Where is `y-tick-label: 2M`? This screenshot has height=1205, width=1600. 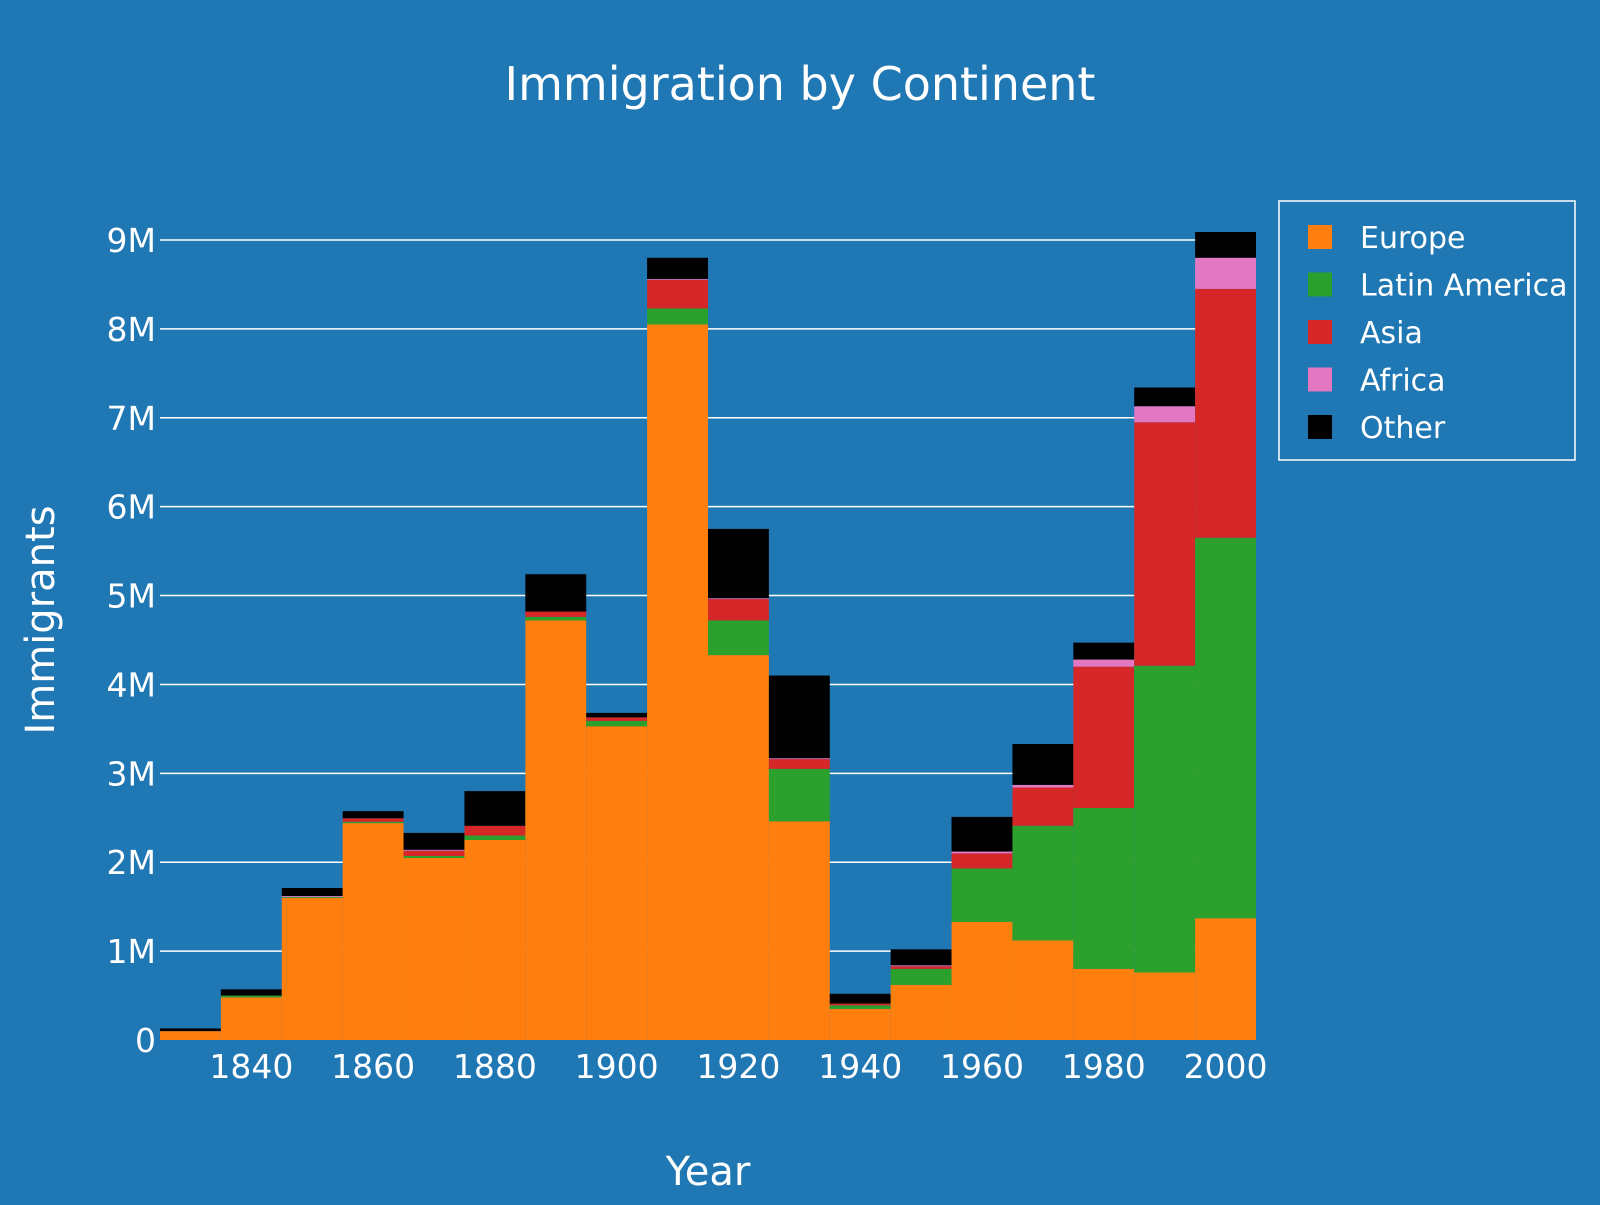
y-tick-label: 2M is located at coordinates (131, 862).